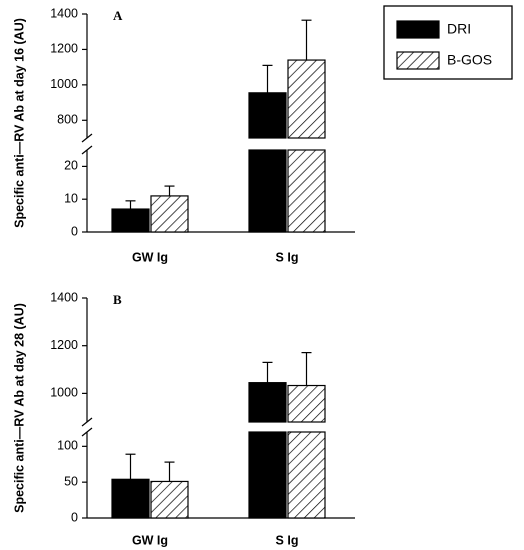 This screenshot has height=550, width=524. What do you see at coordinates (459, 29) in the screenshot?
I see `legend-label: DRI` at bounding box center [459, 29].